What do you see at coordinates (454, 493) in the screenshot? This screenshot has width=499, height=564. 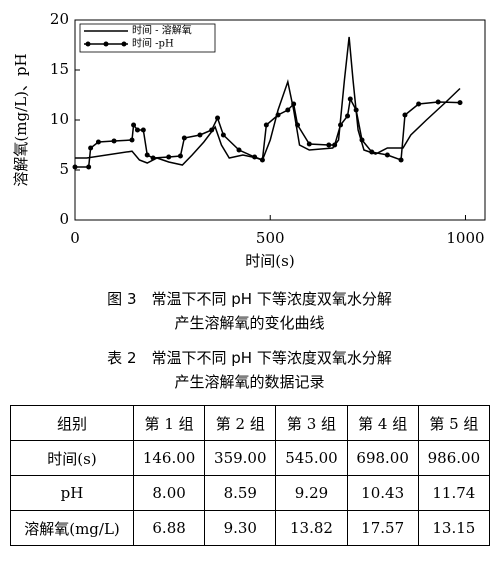 I see `table-cell: 11.74` at bounding box center [454, 493].